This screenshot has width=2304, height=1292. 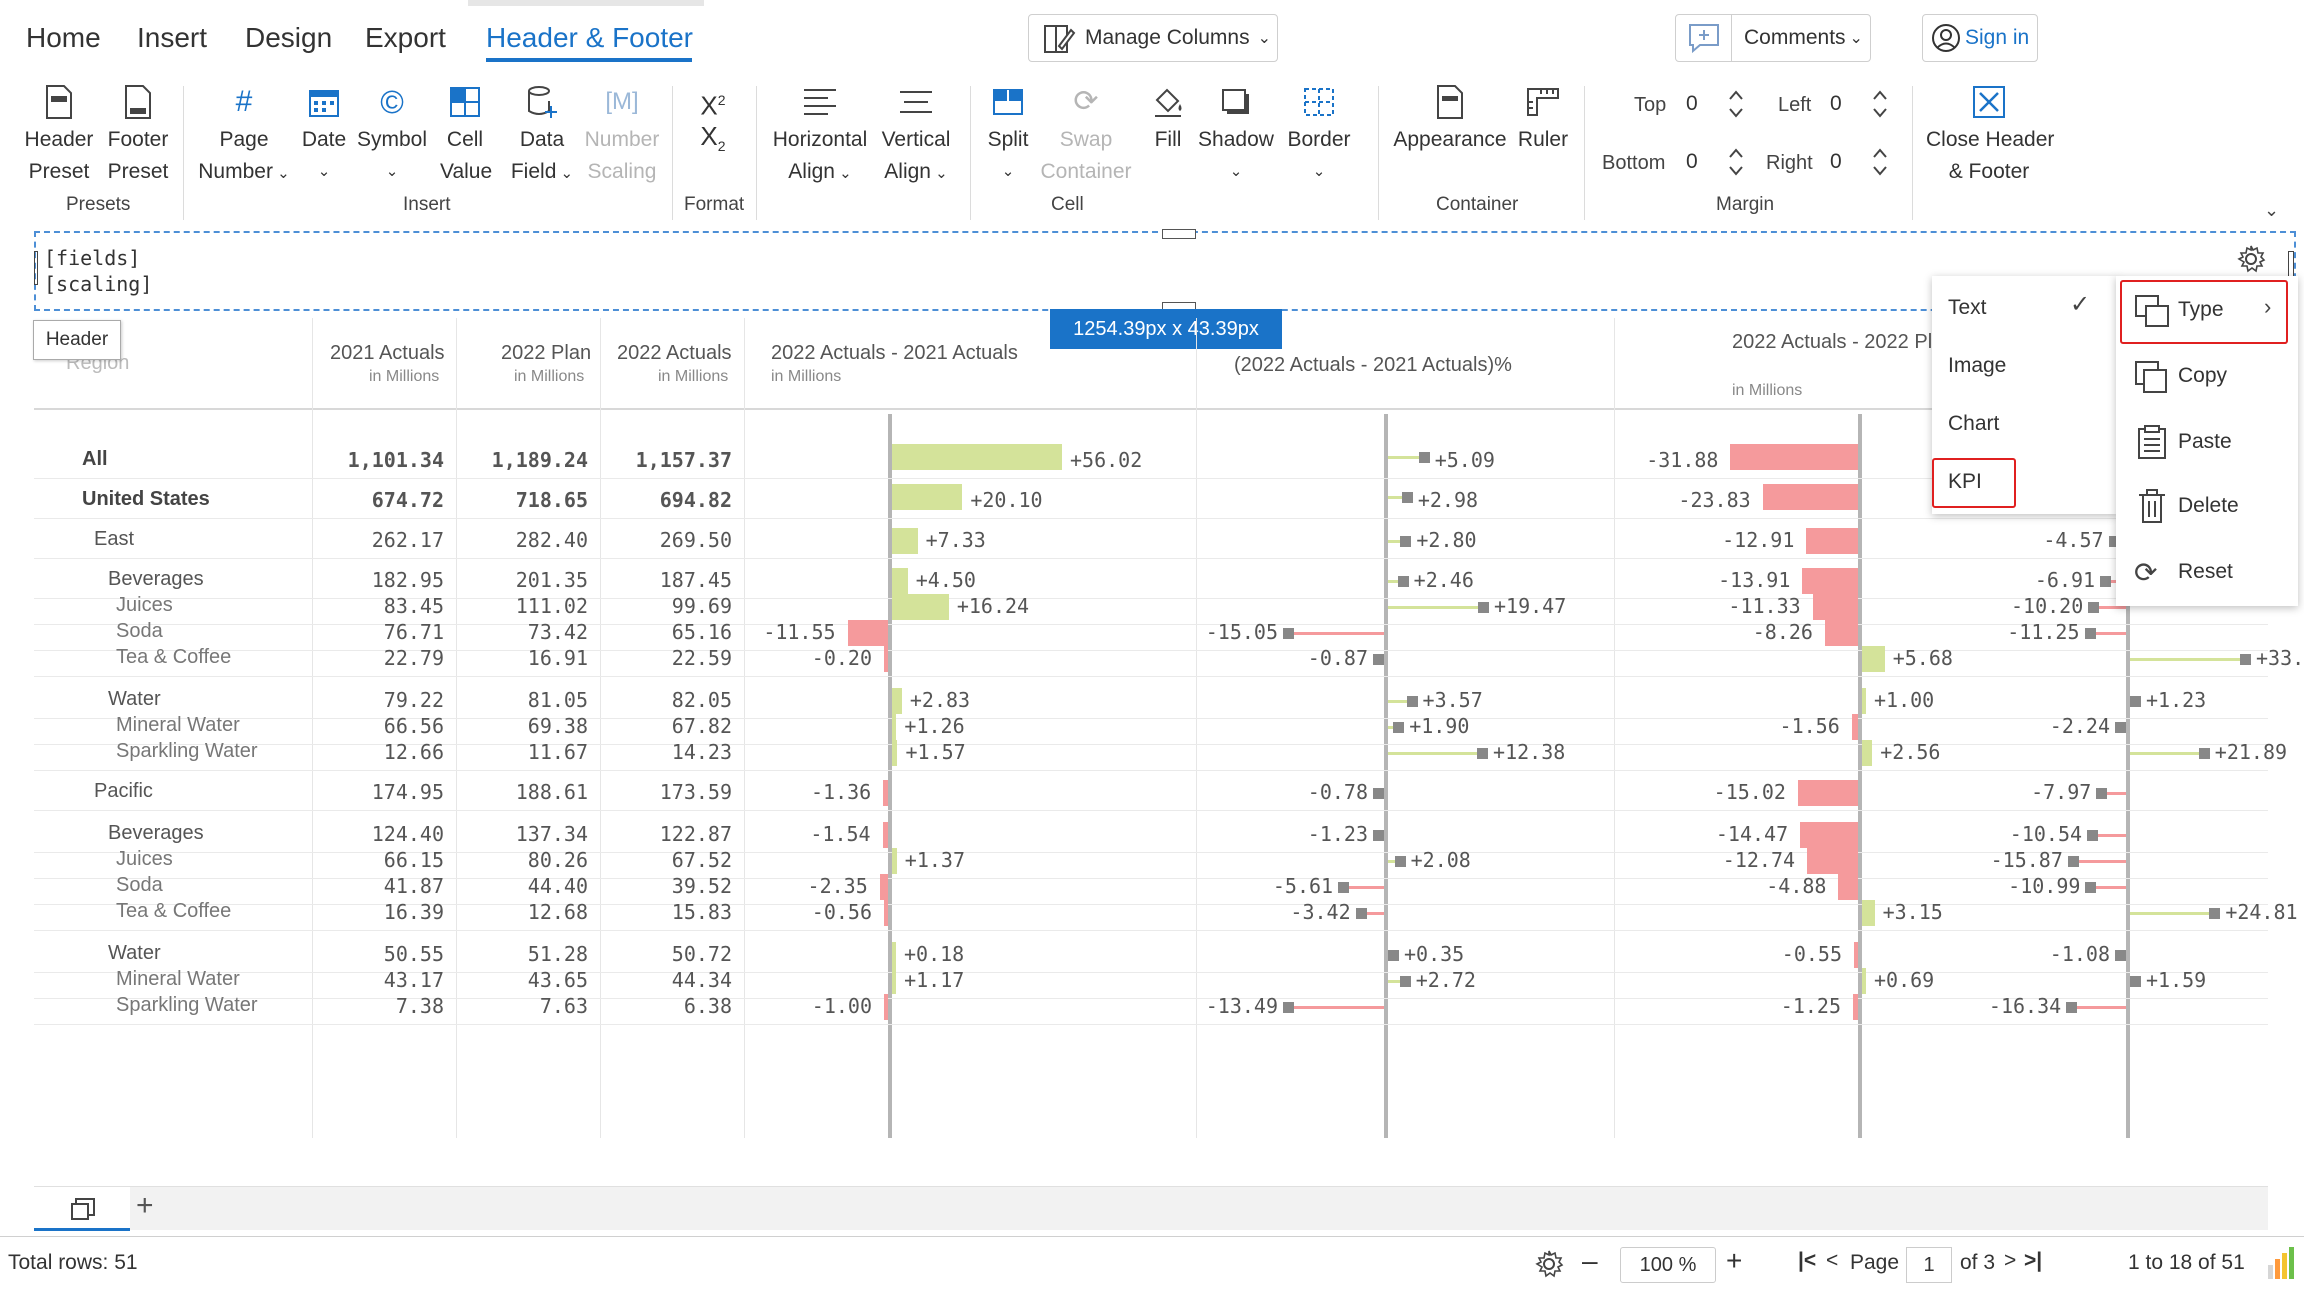 I want to click on footer-preset-button: Footer Preset, so click(x=138, y=136).